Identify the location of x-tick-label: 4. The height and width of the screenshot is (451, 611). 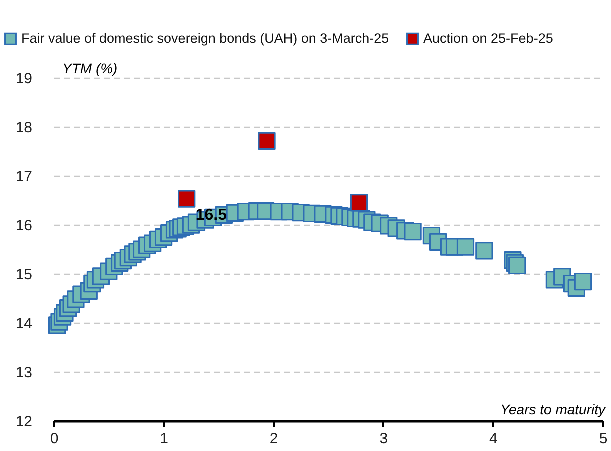
(494, 439).